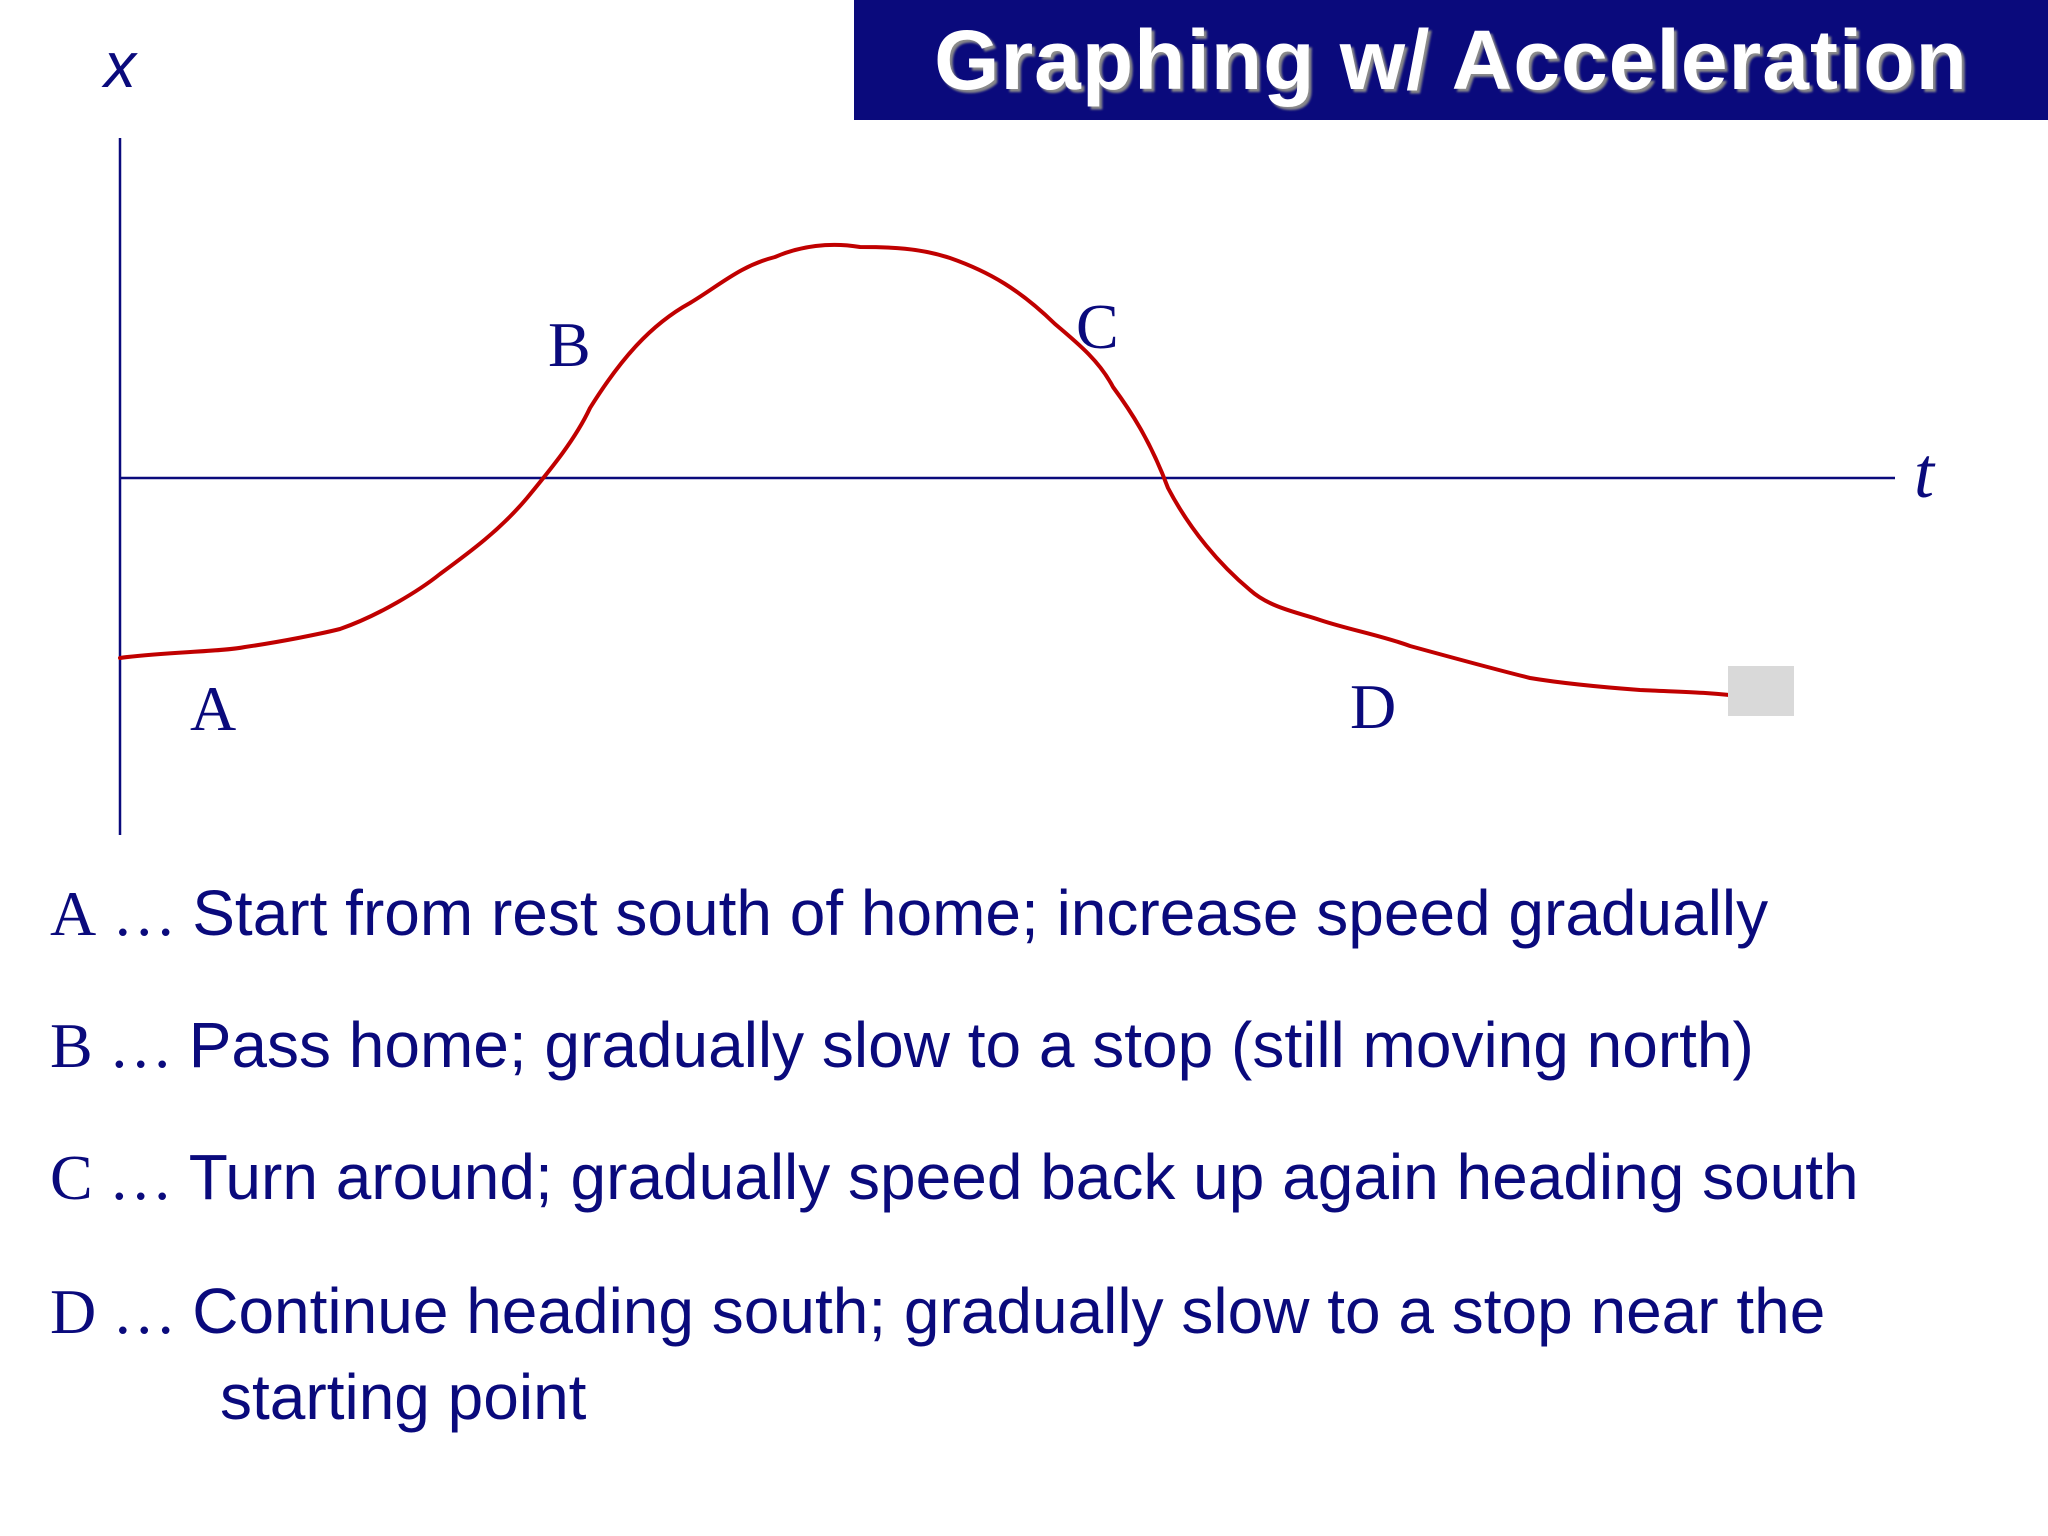 Image resolution: width=2048 pixels, height=1536 pixels. I want to click on point-c-label: C, so click(1097, 326).